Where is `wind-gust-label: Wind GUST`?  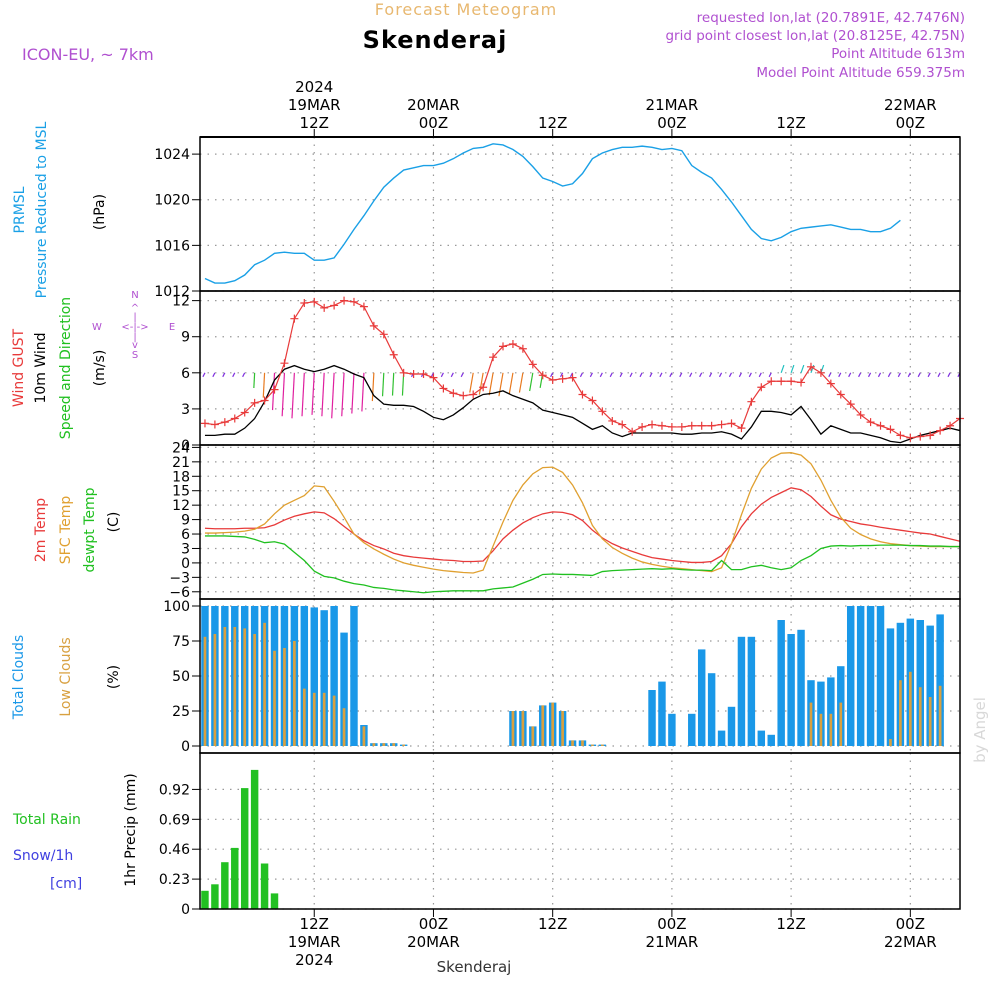 wind-gust-label: Wind GUST is located at coordinates (19, 367).